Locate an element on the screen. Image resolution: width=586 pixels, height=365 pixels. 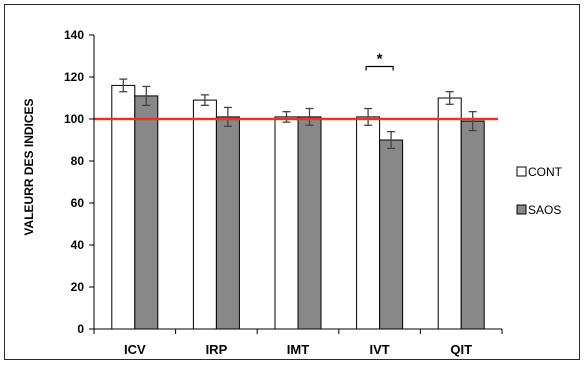
legend-swatch-cont is located at coordinates (521, 171).